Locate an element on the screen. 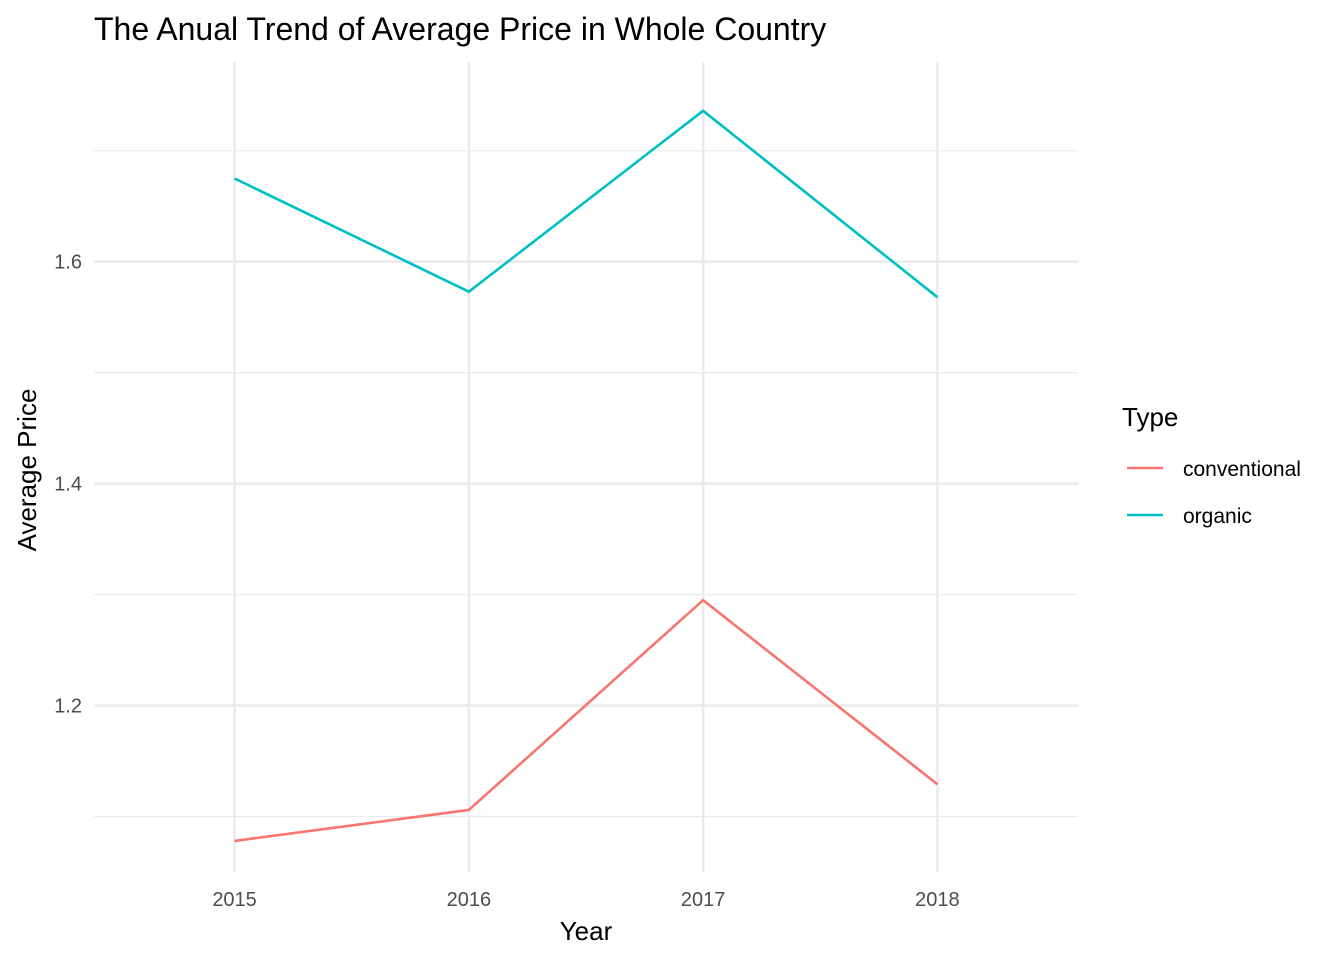  x-tick-label: 2015 is located at coordinates (234, 900).